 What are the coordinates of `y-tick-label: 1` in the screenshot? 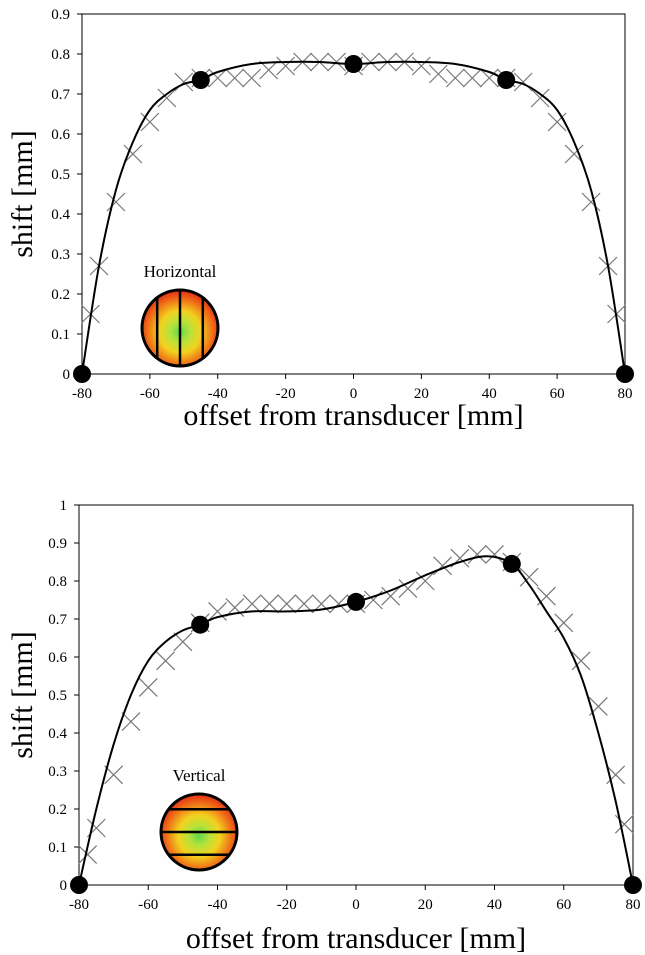 It's located at (64, 506).